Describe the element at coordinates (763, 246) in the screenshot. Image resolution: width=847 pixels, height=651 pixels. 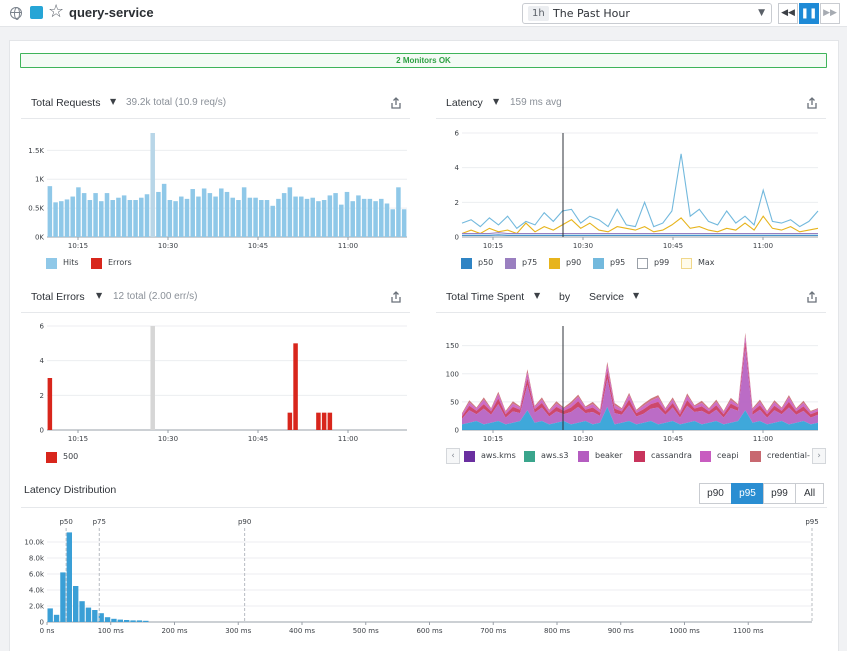
I see `latency-x-tick-label: 11:00` at that location.